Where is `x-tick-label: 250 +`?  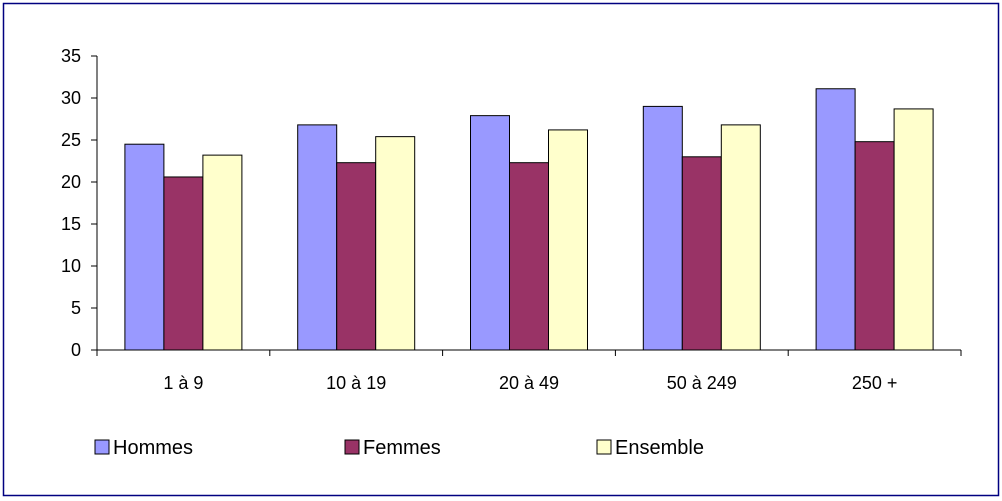 x-tick-label: 250 + is located at coordinates (875, 383).